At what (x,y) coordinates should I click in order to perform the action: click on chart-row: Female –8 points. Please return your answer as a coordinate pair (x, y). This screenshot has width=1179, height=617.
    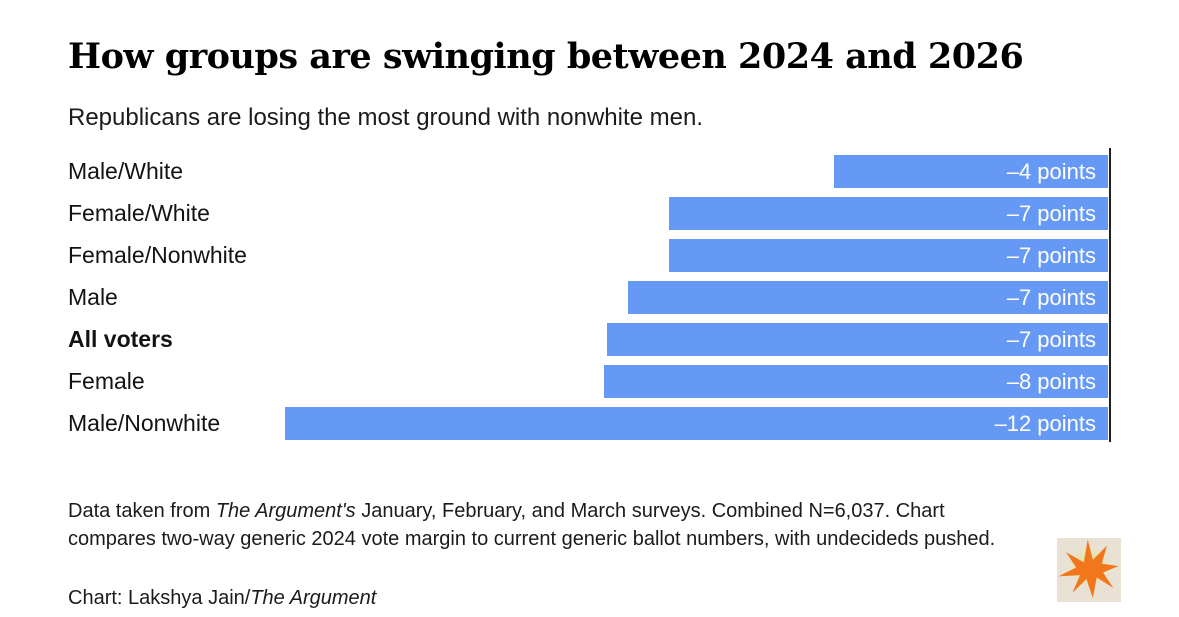
    Looking at the image, I should click on (588, 381).